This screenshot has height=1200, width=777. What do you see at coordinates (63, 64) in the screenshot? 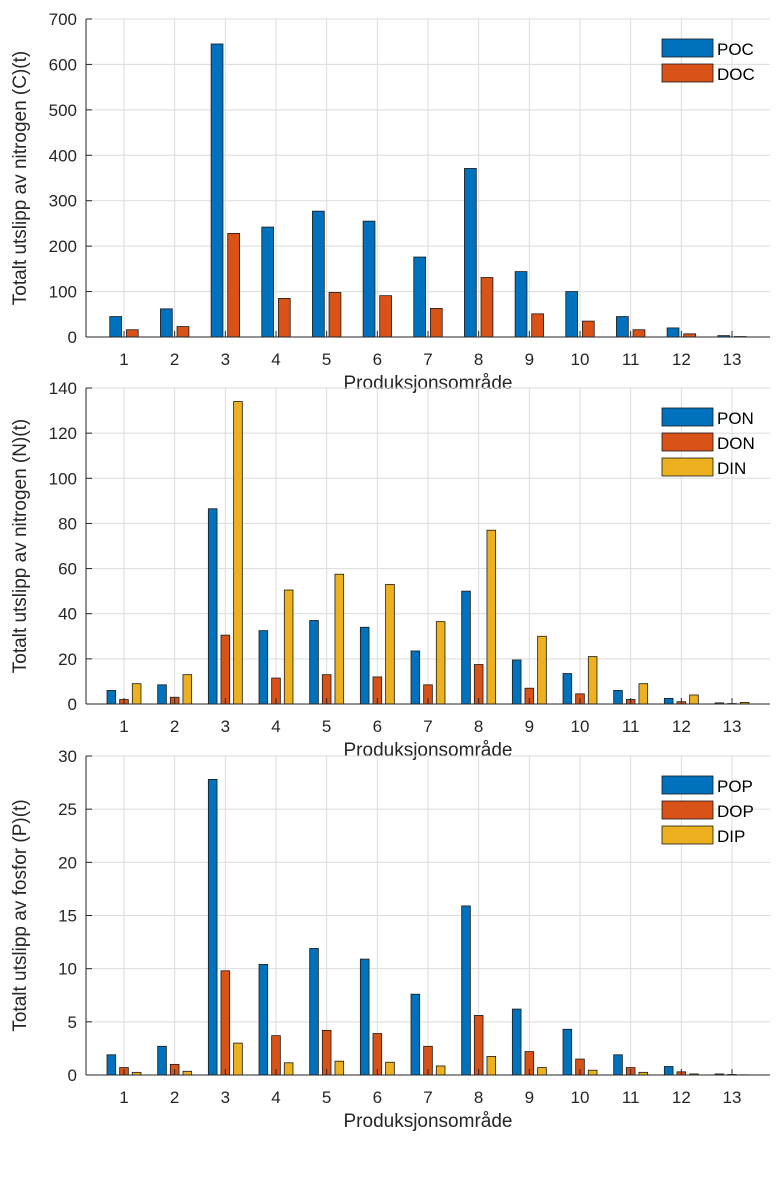
I see `y-tick-label: 600` at bounding box center [63, 64].